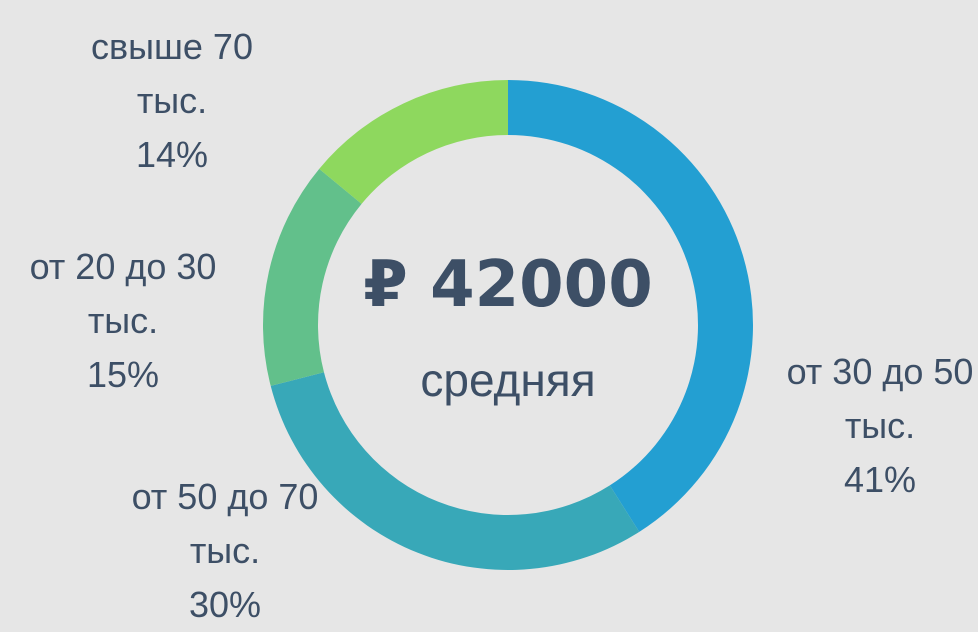 This screenshot has width=978, height=632. I want to click on segment-label: от 30 до 50 тыс. 41%, so click(880, 426).